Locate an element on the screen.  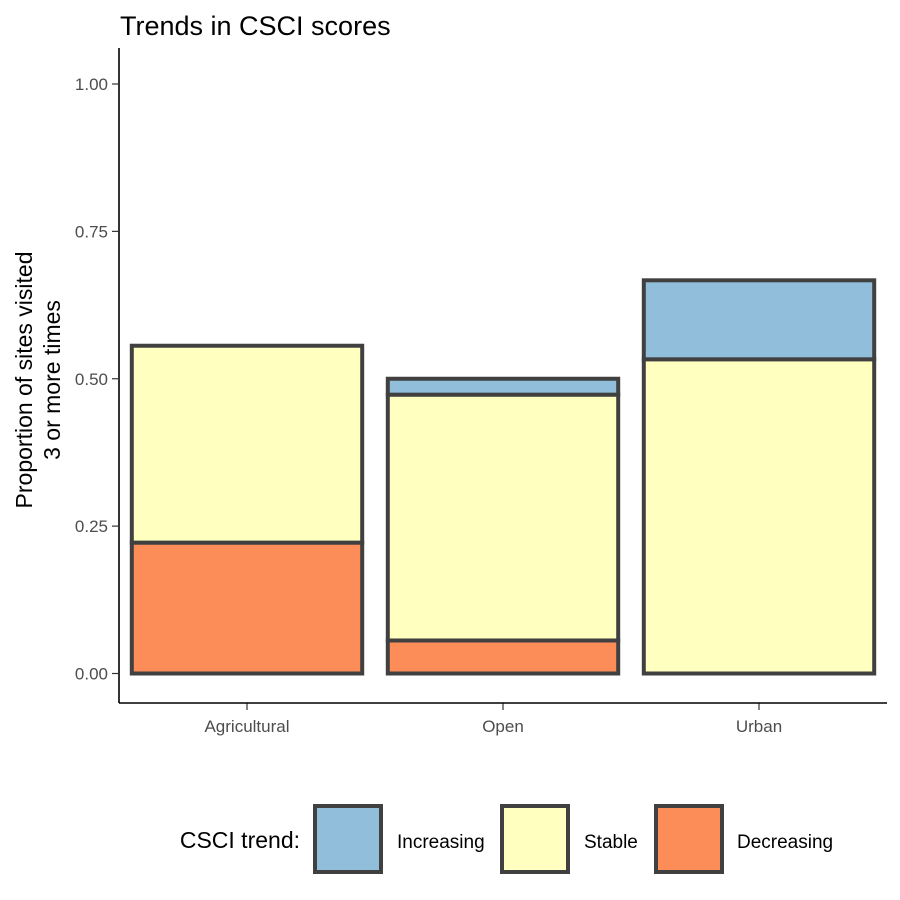
y-axis-title-line-1: Proportion of sites visited is located at coordinates (24, 380).